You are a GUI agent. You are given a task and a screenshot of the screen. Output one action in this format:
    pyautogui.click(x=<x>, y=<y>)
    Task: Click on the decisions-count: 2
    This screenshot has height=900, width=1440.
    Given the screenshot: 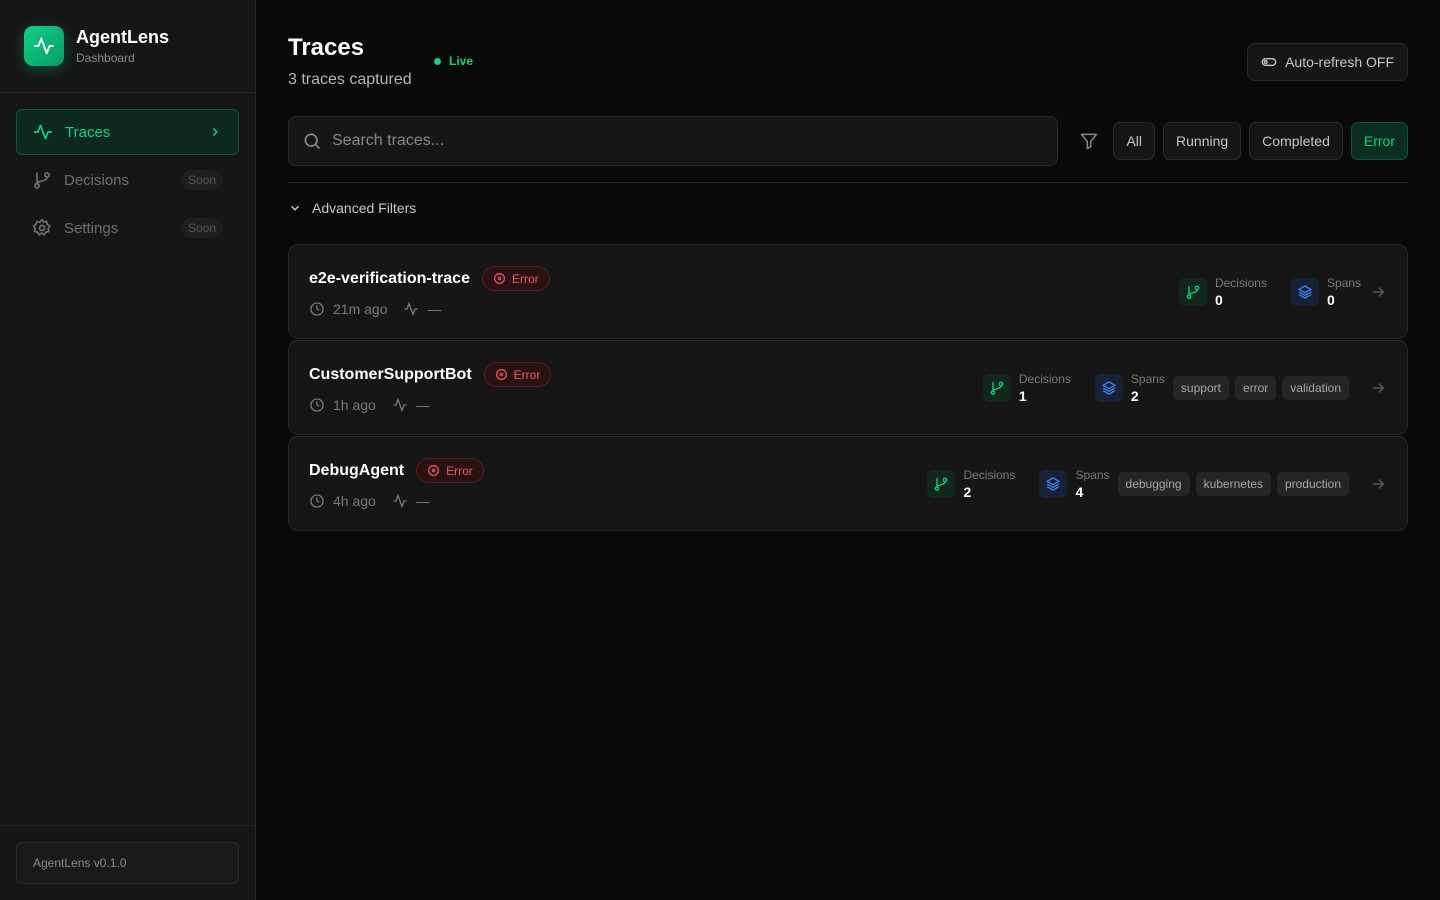 What is the action you would take?
    pyautogui.click(x=967, y=491)
    